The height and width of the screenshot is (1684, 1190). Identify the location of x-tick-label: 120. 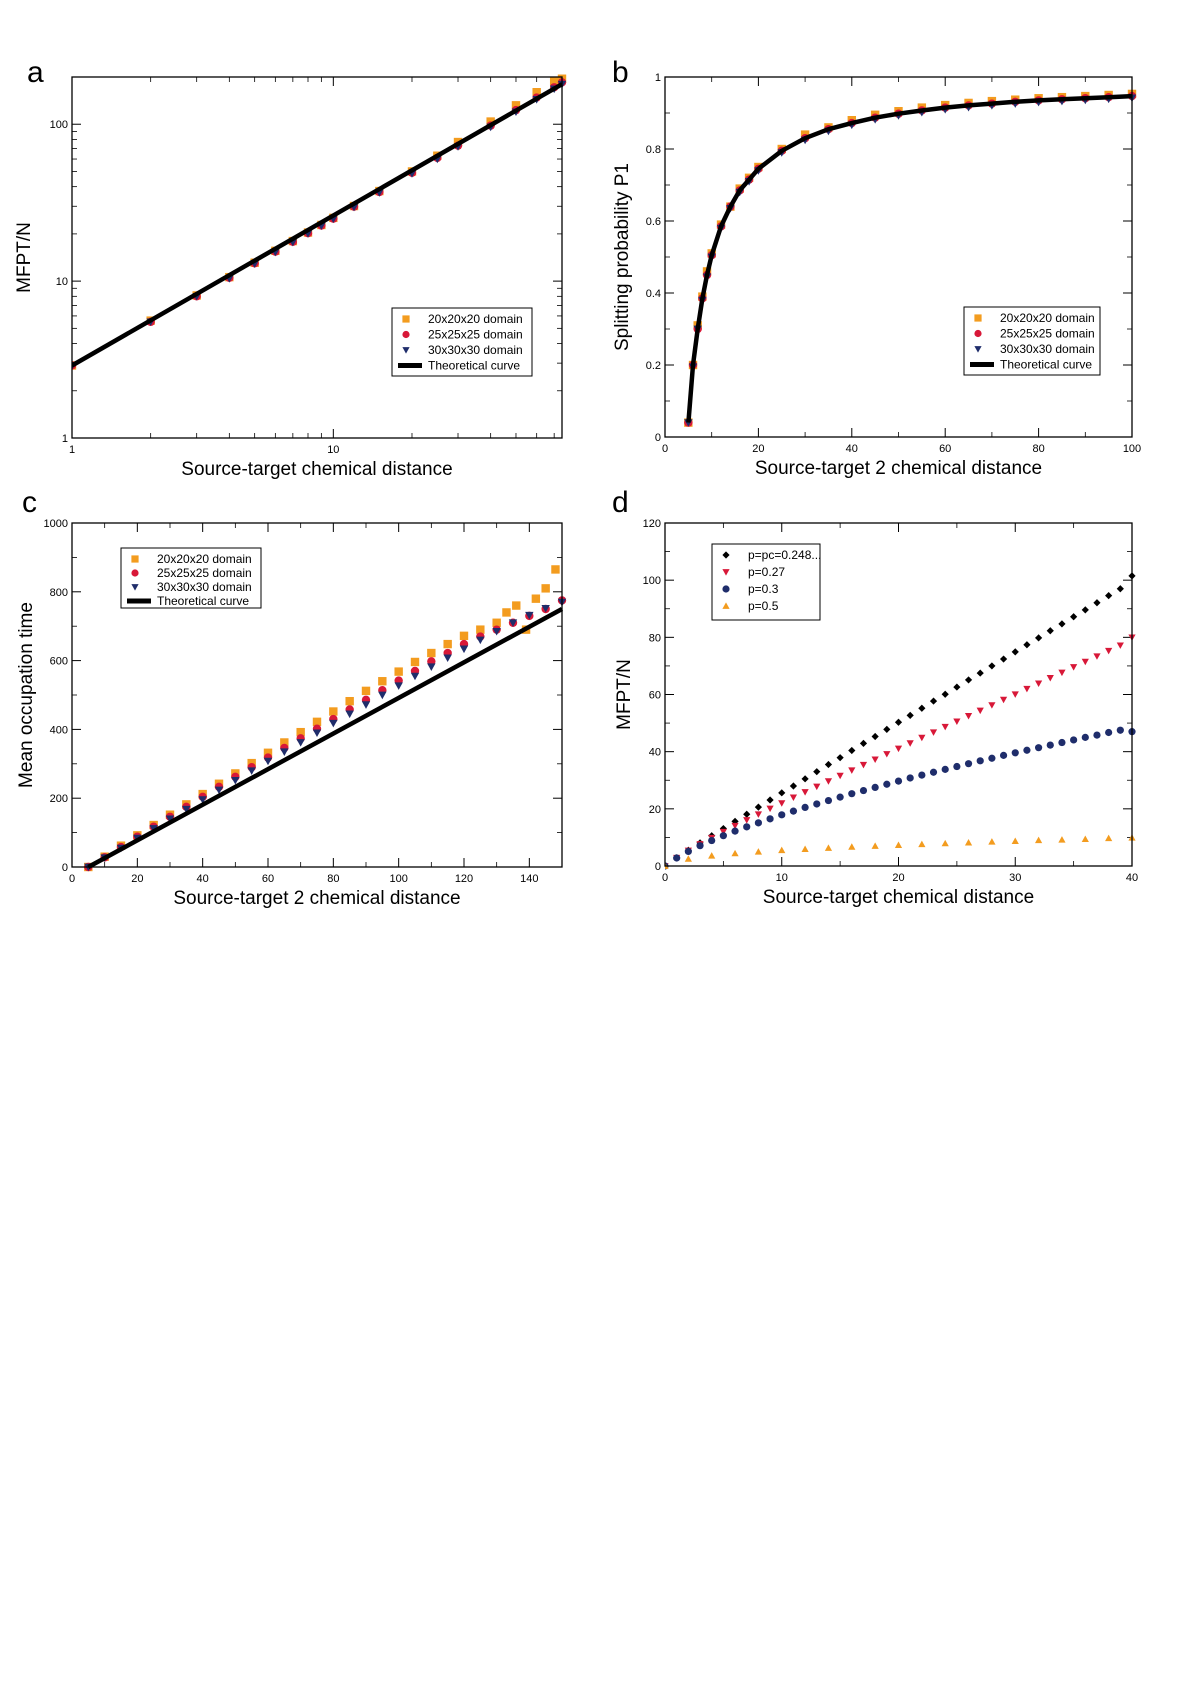
(464, 879).